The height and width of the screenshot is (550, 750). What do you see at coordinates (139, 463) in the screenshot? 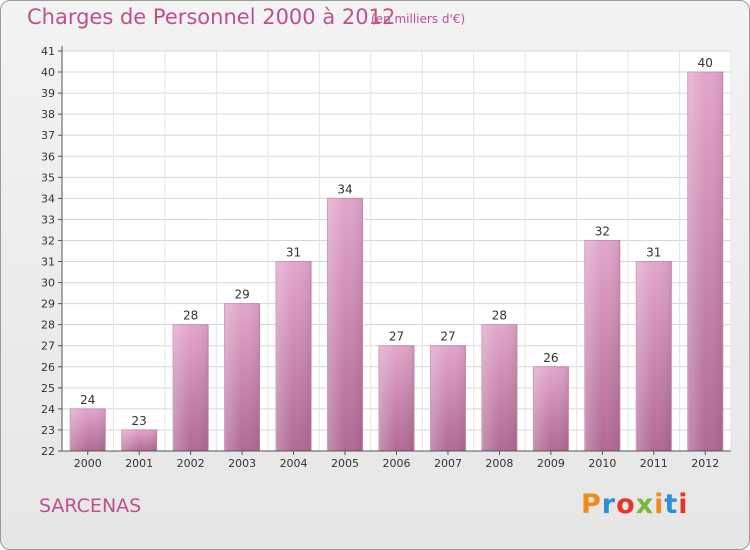
I see `x-tick-label: 2001` at bounding box center [139, 463].